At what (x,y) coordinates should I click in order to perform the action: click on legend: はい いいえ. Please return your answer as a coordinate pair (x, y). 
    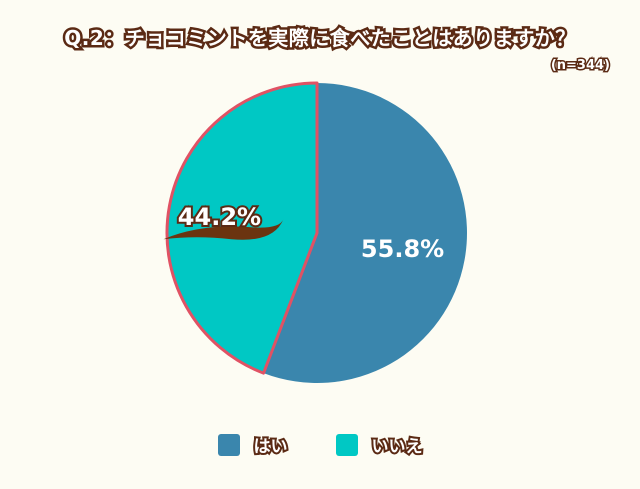
    Looking at the image, I should click on (320, 445).